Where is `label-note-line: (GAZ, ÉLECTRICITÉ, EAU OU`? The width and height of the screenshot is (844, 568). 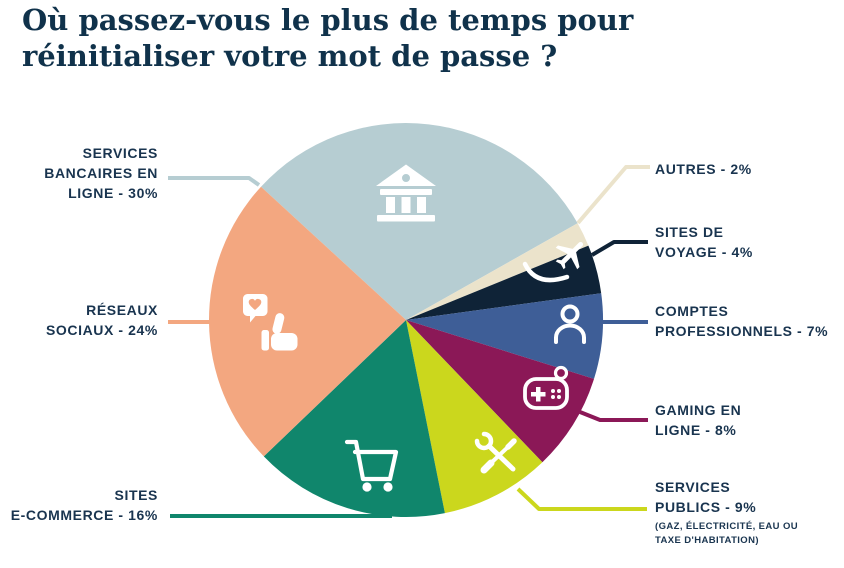
label-note-line: (GAZ, ÉLECTRICITÉ, EAU OU is located at coordinates (726, 526).